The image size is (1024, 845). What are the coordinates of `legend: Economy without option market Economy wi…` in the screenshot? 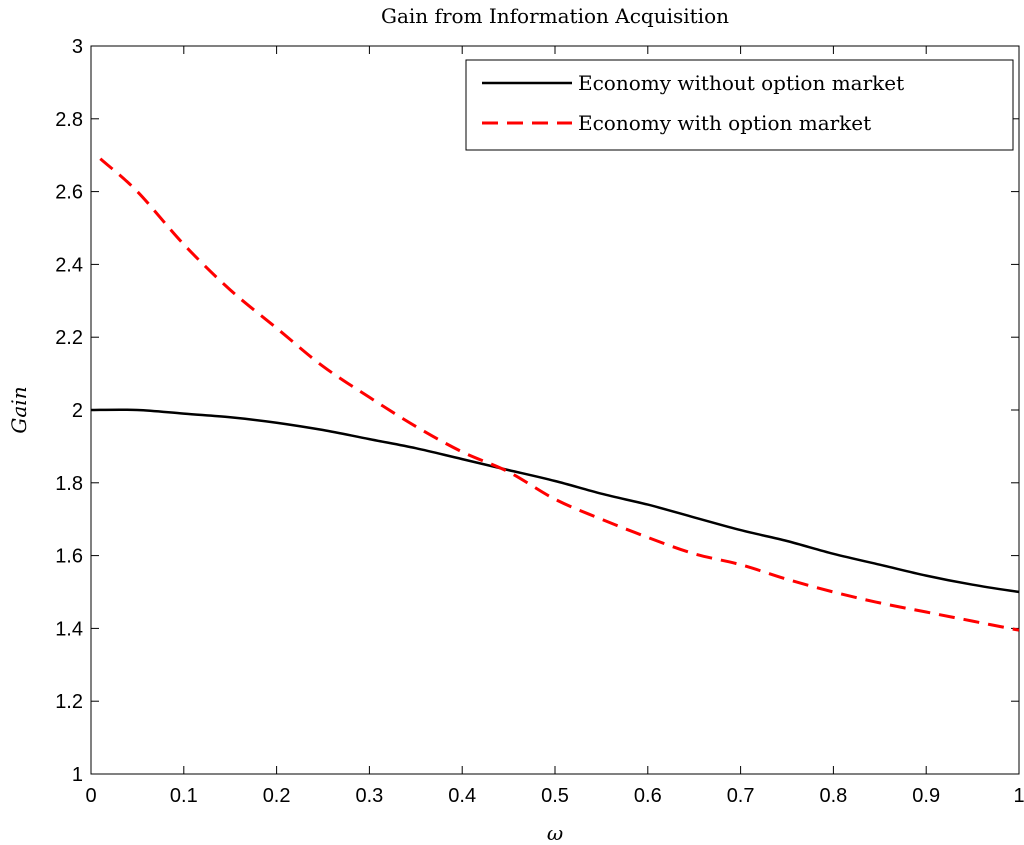 It's located at (739, 105).